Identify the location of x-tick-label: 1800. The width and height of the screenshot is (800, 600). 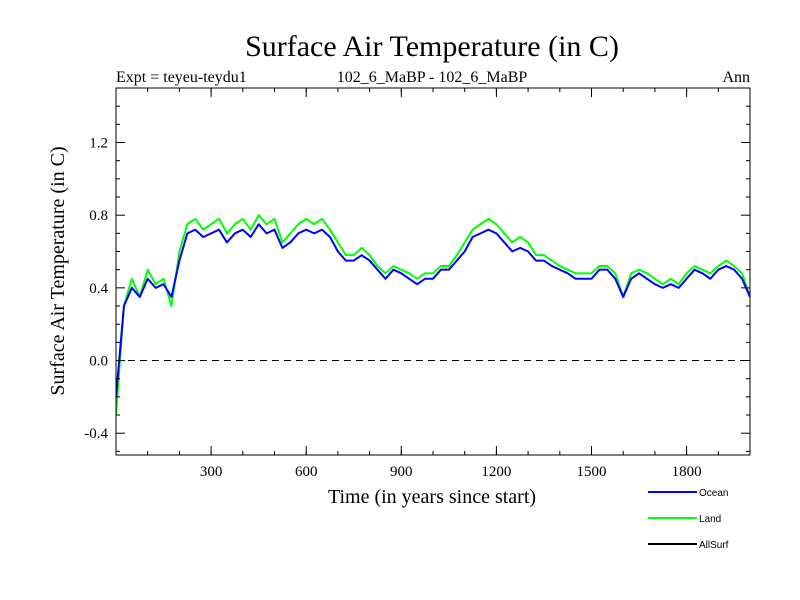
(687, 472).